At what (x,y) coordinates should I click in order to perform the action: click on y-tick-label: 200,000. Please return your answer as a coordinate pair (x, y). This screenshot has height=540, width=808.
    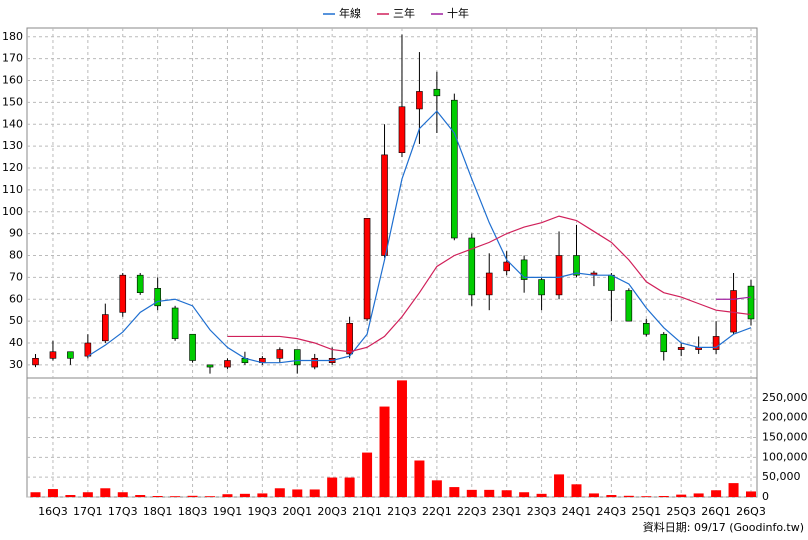
    Looking at the image, I should click on (785, 417).